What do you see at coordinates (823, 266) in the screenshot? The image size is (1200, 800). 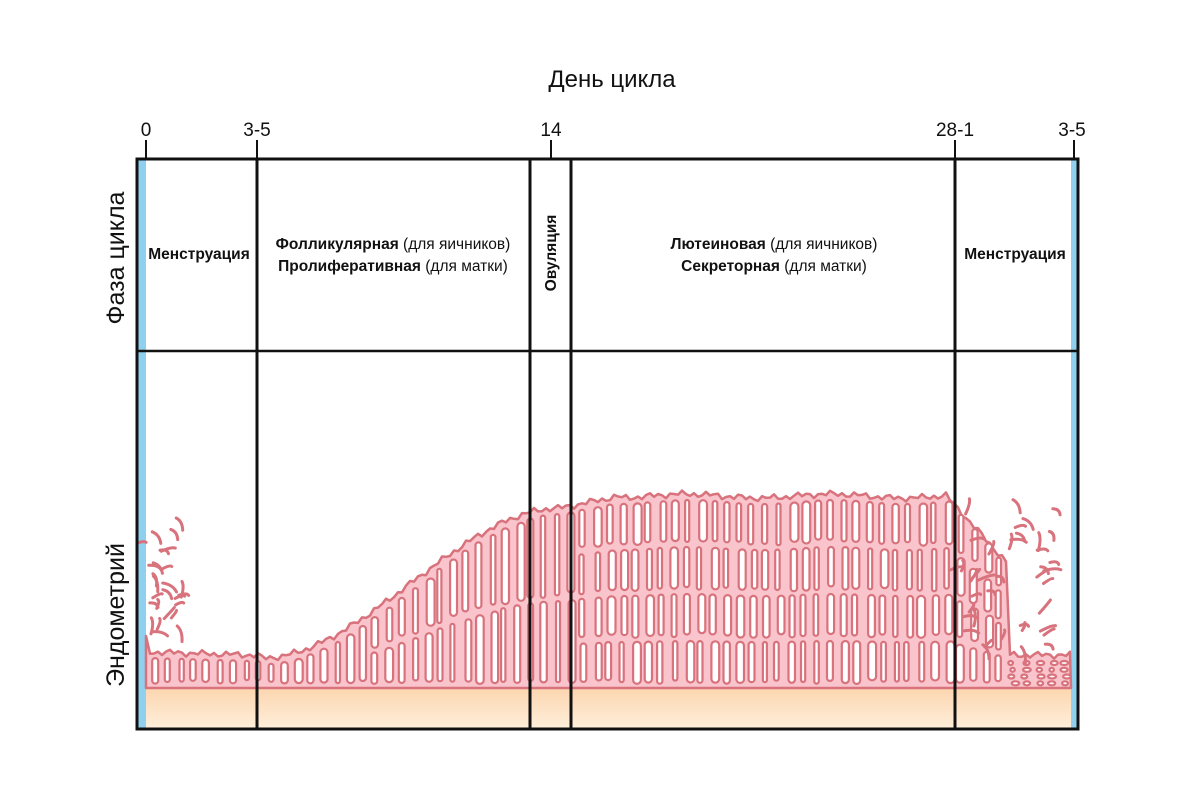 I see `secretory-note: (для матки)` at bounding box center [823, 266].